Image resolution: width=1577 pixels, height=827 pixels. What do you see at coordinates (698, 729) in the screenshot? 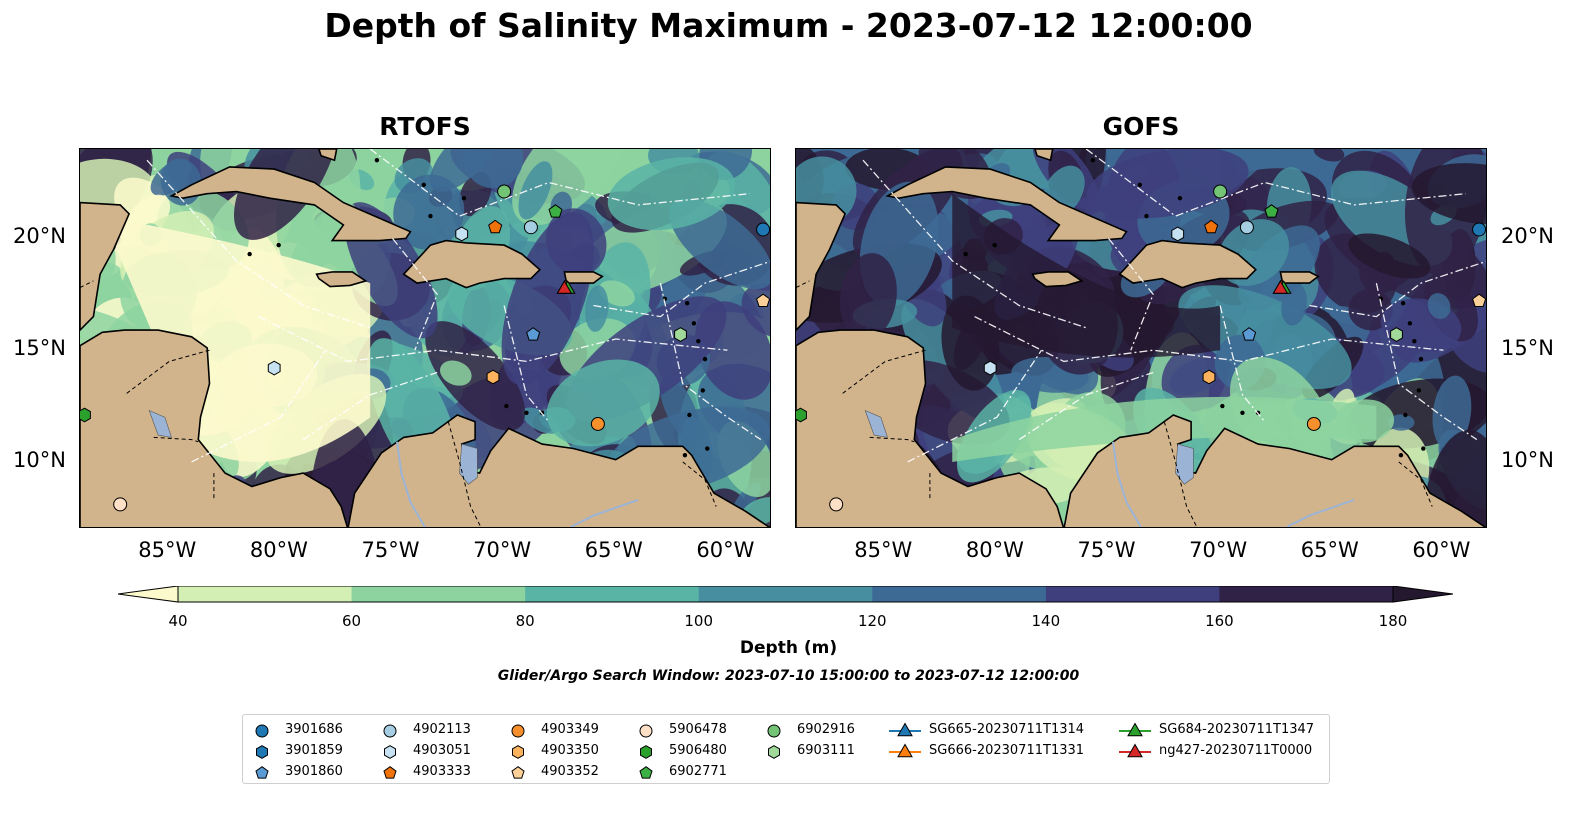
I see `legend-label: 5906478` at bounding box center [698, 729].